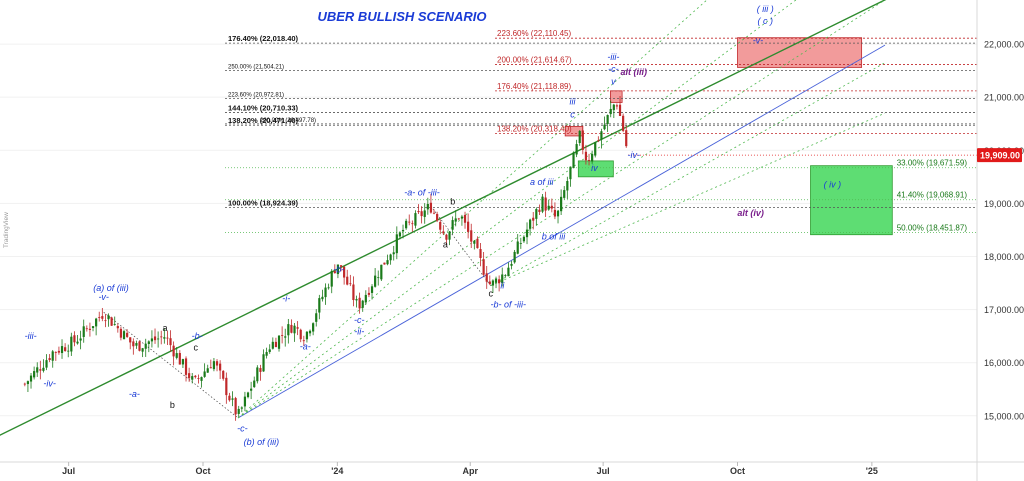  I want to click on wave-label: -b- of -iii-, so click(508, 304).